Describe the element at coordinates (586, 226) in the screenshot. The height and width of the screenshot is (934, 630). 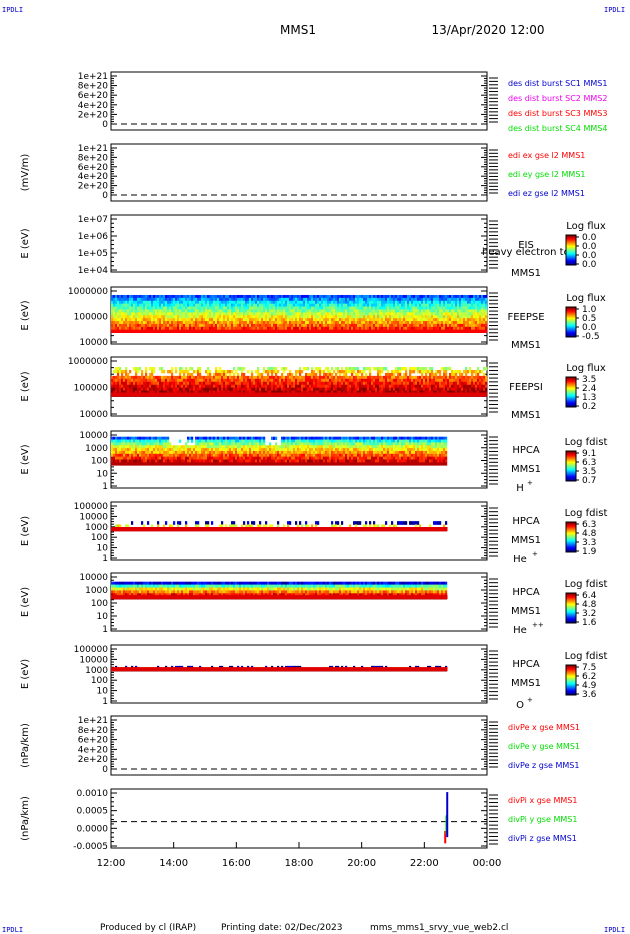
I see `colorbar-title: Log flux` at that location.